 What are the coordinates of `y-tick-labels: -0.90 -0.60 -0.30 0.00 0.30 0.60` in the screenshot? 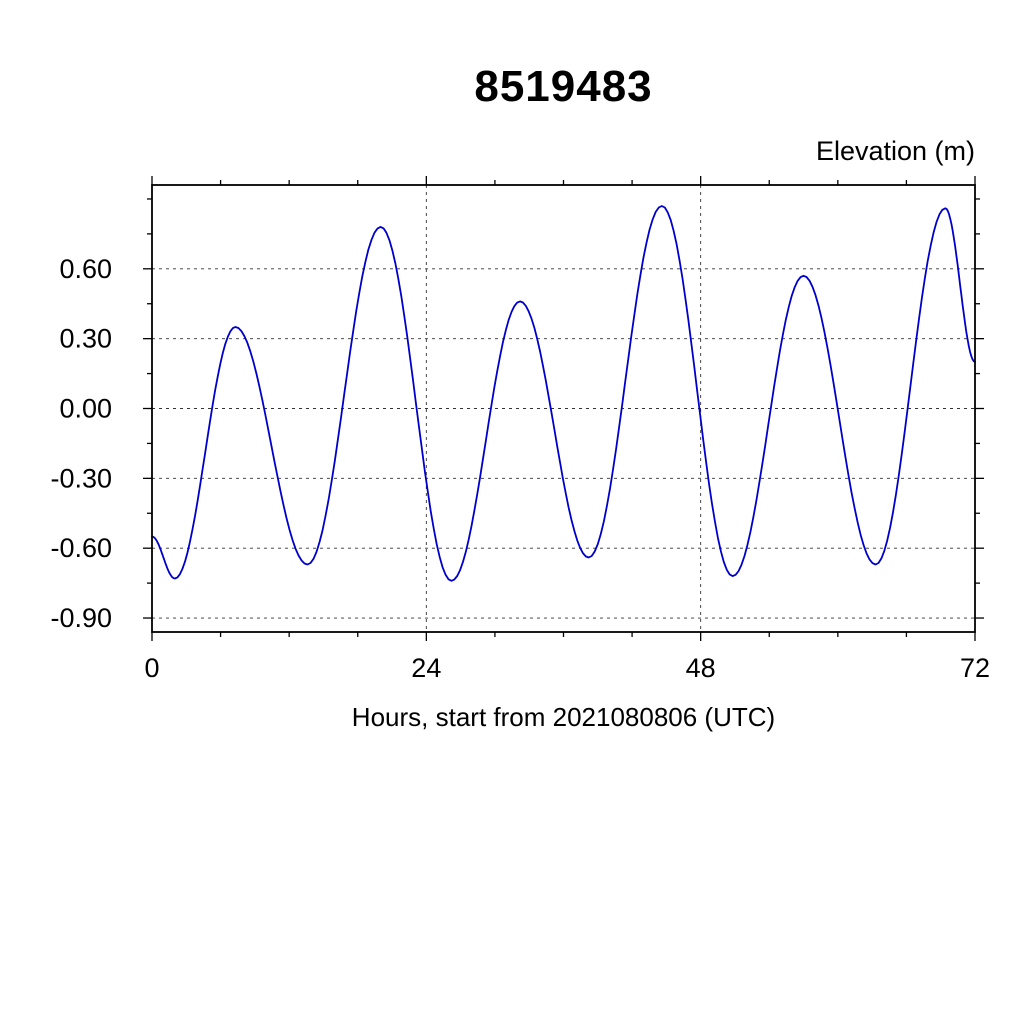 It's located at (81, 443).